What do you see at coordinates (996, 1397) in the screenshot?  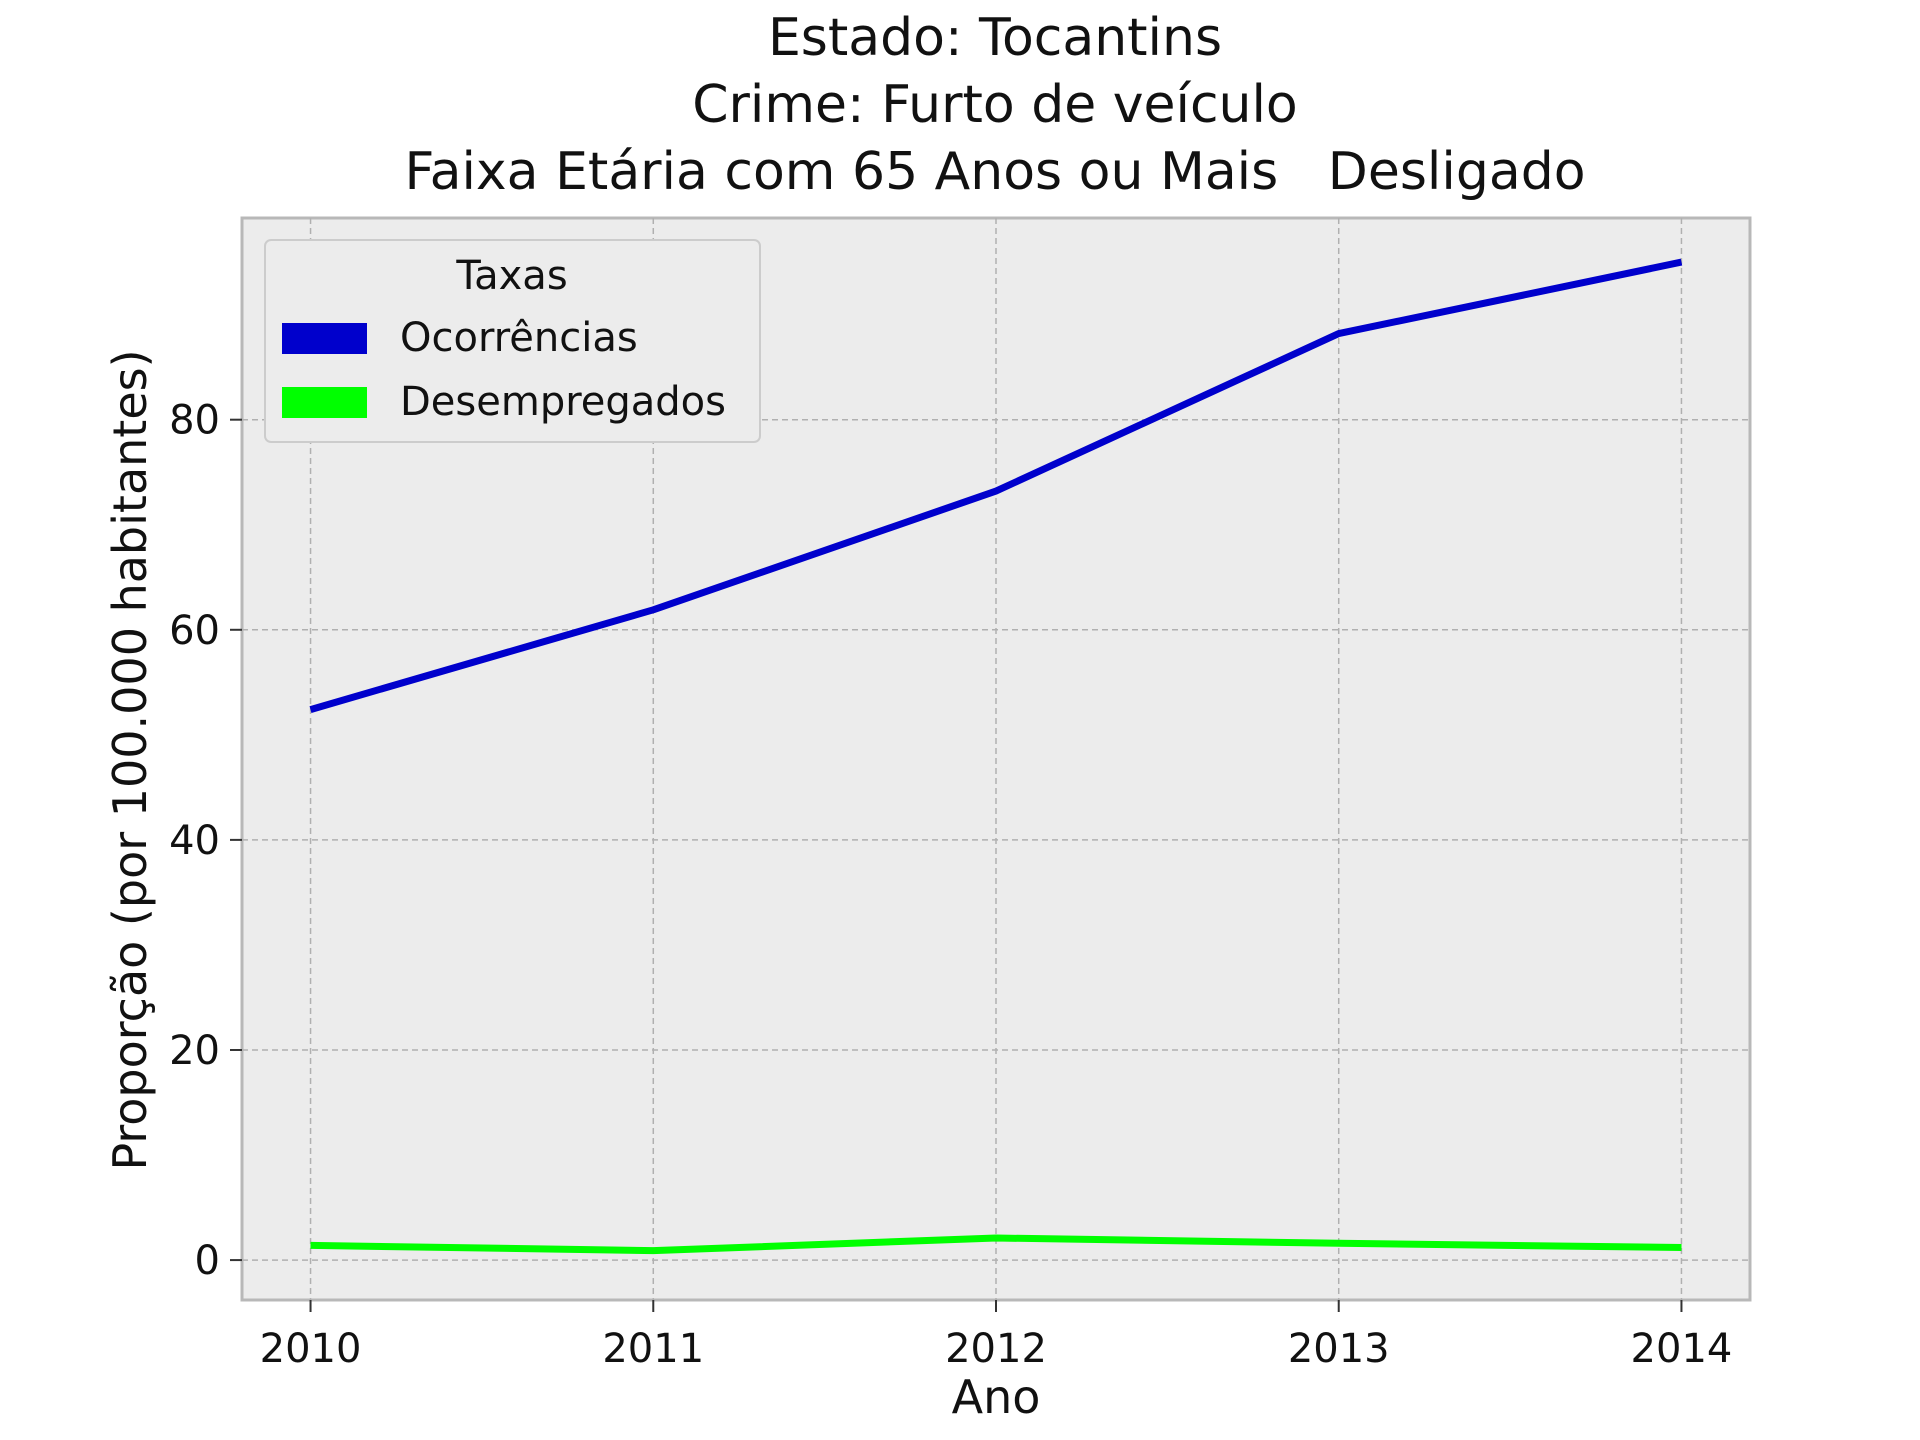 I see `x-axis-label: Ano` at bounding box center [996, 1397].